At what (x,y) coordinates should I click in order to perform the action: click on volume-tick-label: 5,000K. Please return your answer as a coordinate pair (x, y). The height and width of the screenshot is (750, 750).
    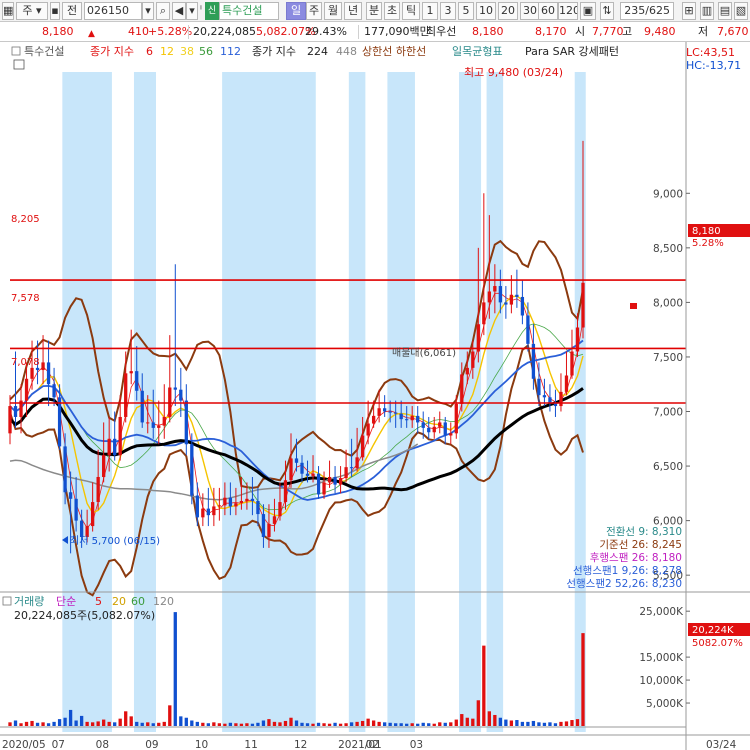
    Looking at the image, I should click on (665, 704).